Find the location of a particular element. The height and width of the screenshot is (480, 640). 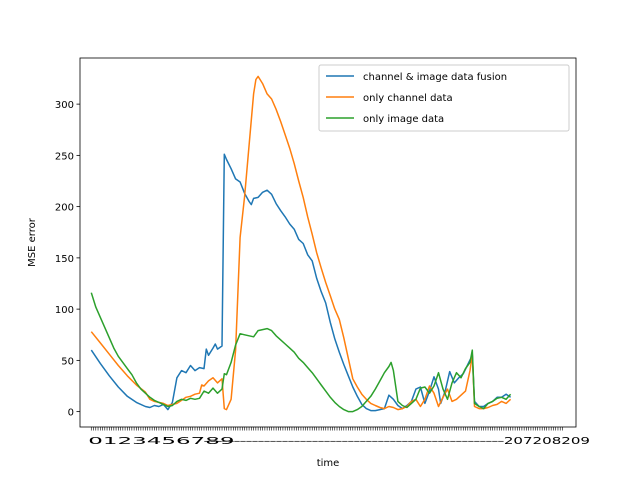

y-axis-ticks: 0 50 100 150 200 250 300 is located at coordinates (67, 259).